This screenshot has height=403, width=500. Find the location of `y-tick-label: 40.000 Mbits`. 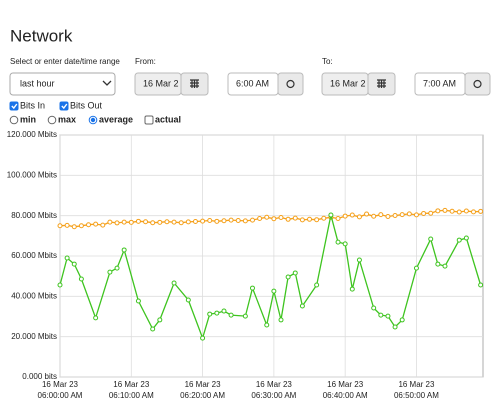

y-tick-label: 40.000 Mbits is located at coordinates (34, 295).